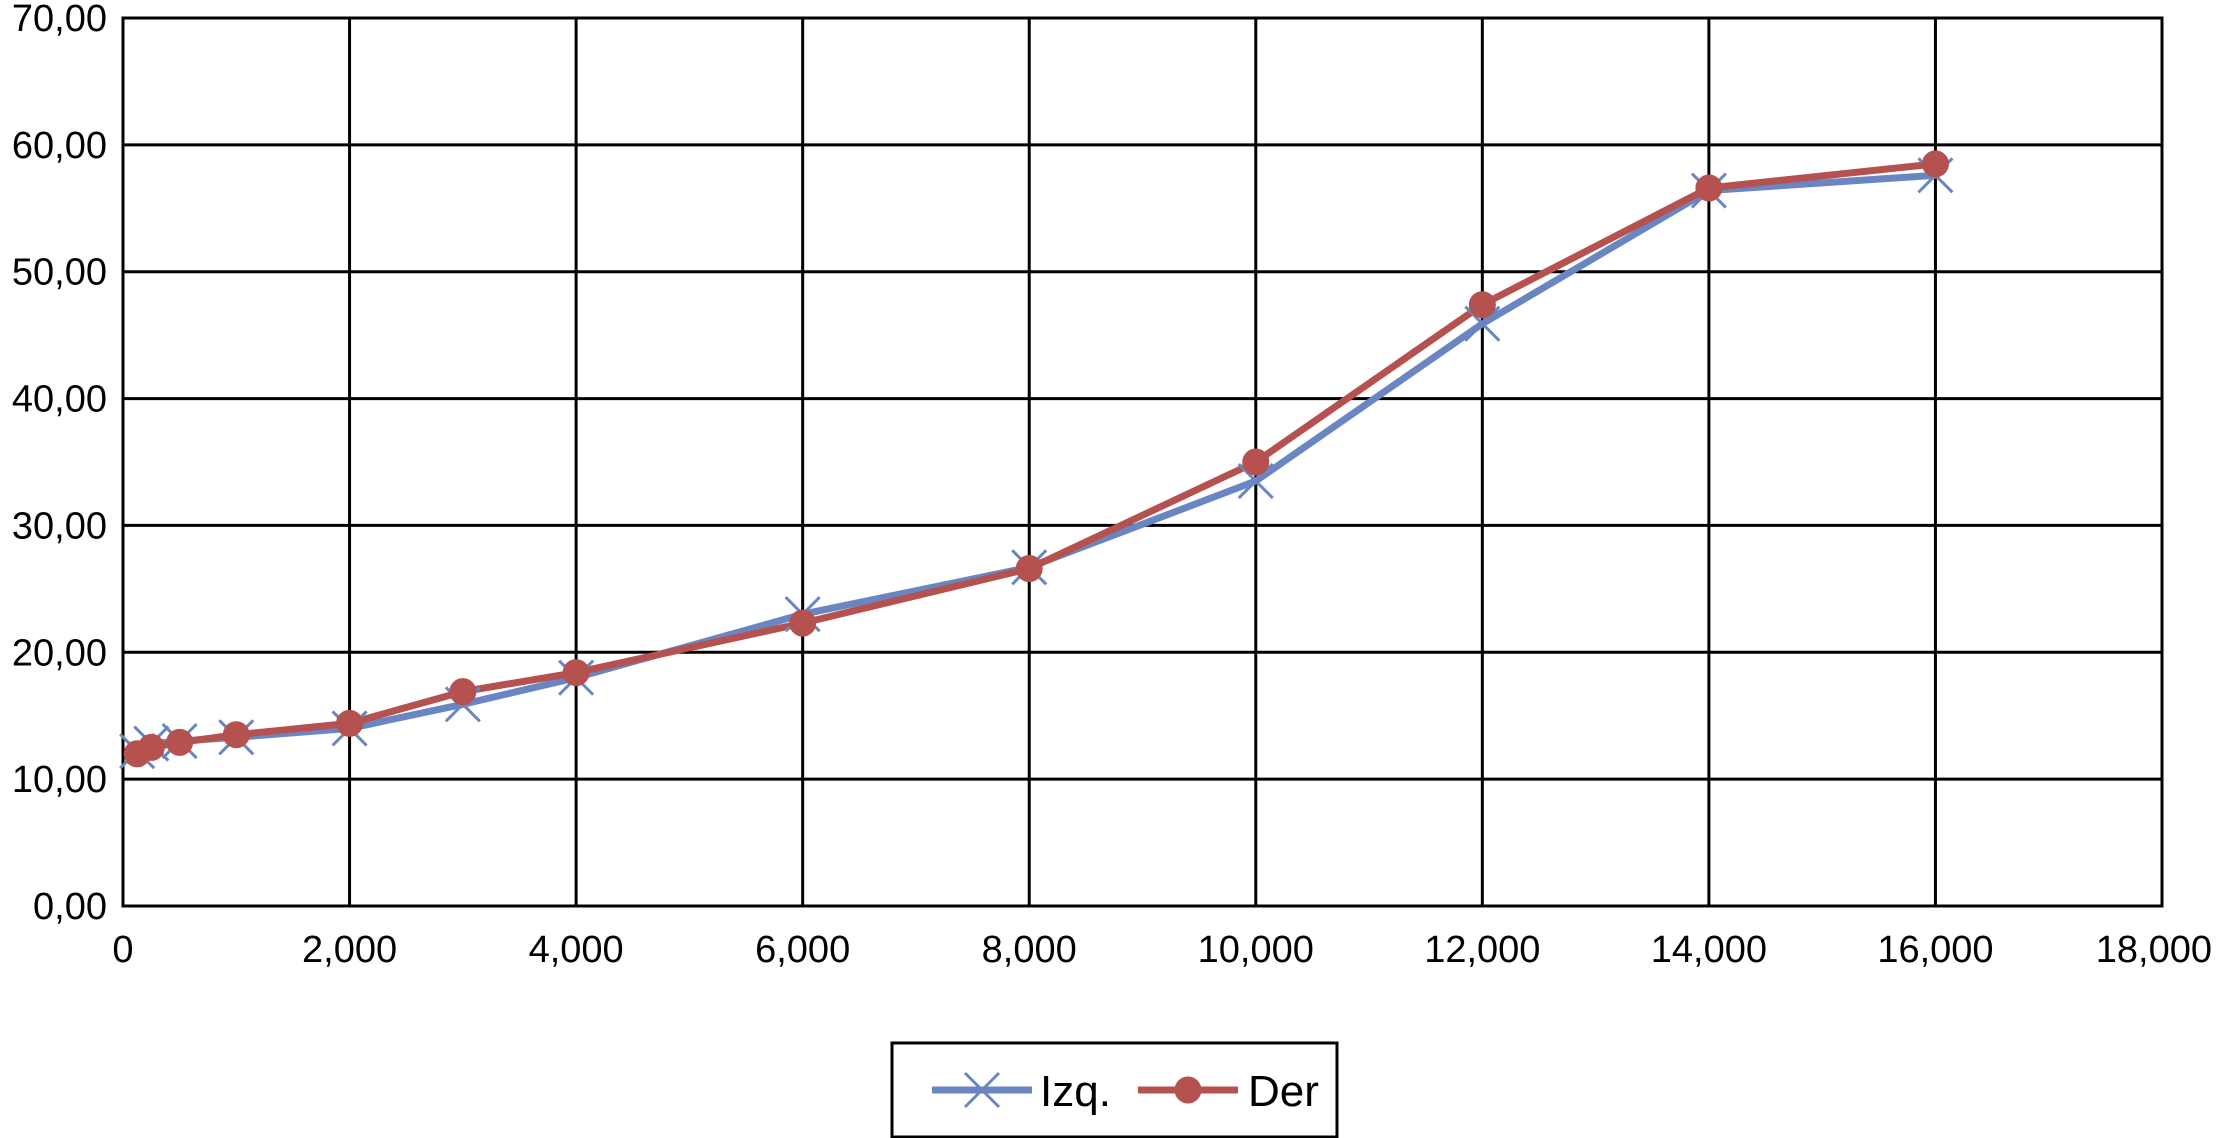 Image resolution: width=2218 pixels, height=1138 pixels. Describe the element at coordinates (802, 950) in the screenshot. I see `x-tick-label: 6,000` at that location.